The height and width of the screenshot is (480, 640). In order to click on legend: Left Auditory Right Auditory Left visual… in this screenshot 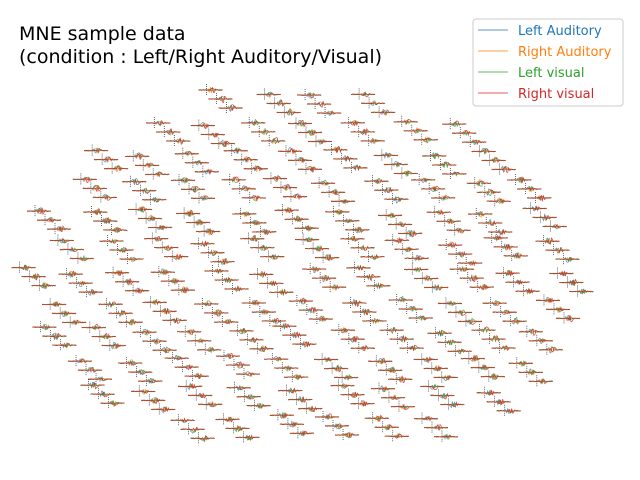, I will do `click(548, 62)`.